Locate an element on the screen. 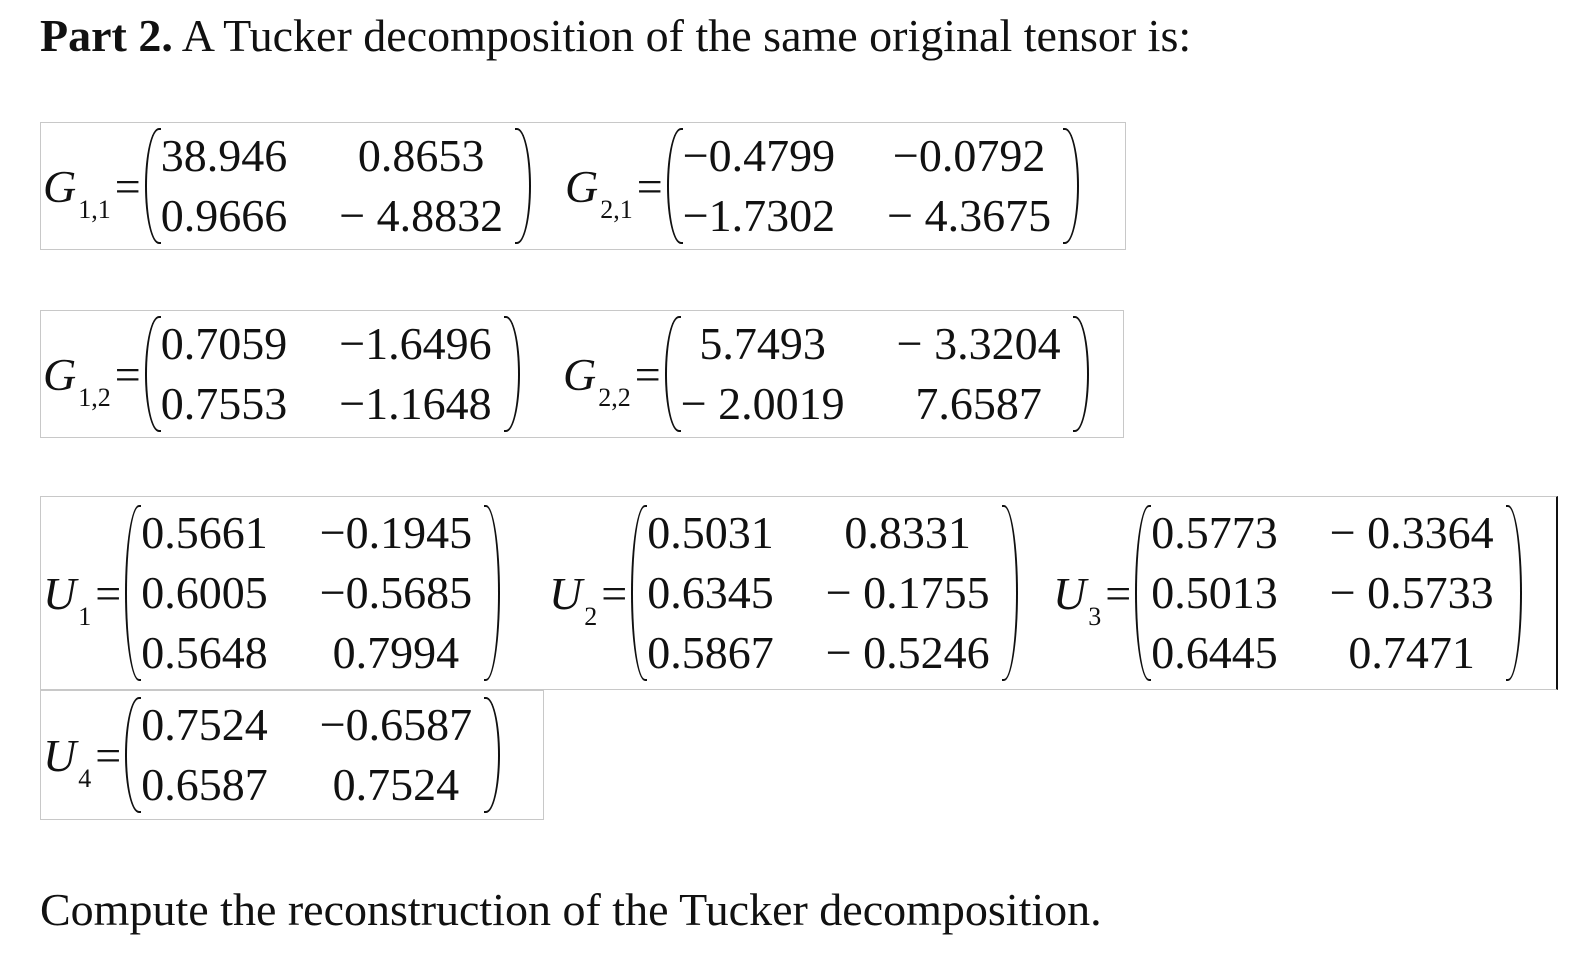 This screenshot has height=954, width=1582. g11-cell: 0.9666 is located at coordinates (224, 215).